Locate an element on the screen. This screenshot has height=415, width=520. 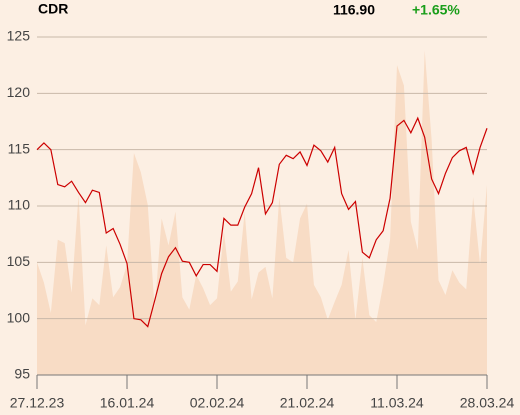
y-tick-label: 120 is located at coordinates (19, 92).